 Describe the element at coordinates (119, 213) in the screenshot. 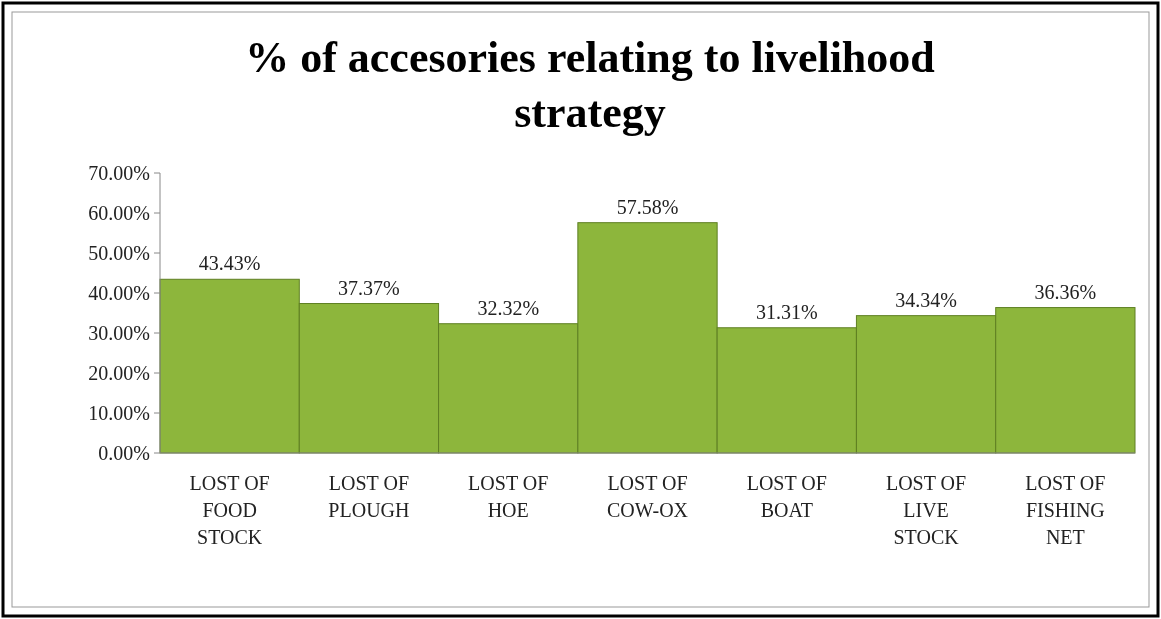

I see `y-tick-label: 60.00%` at that location.